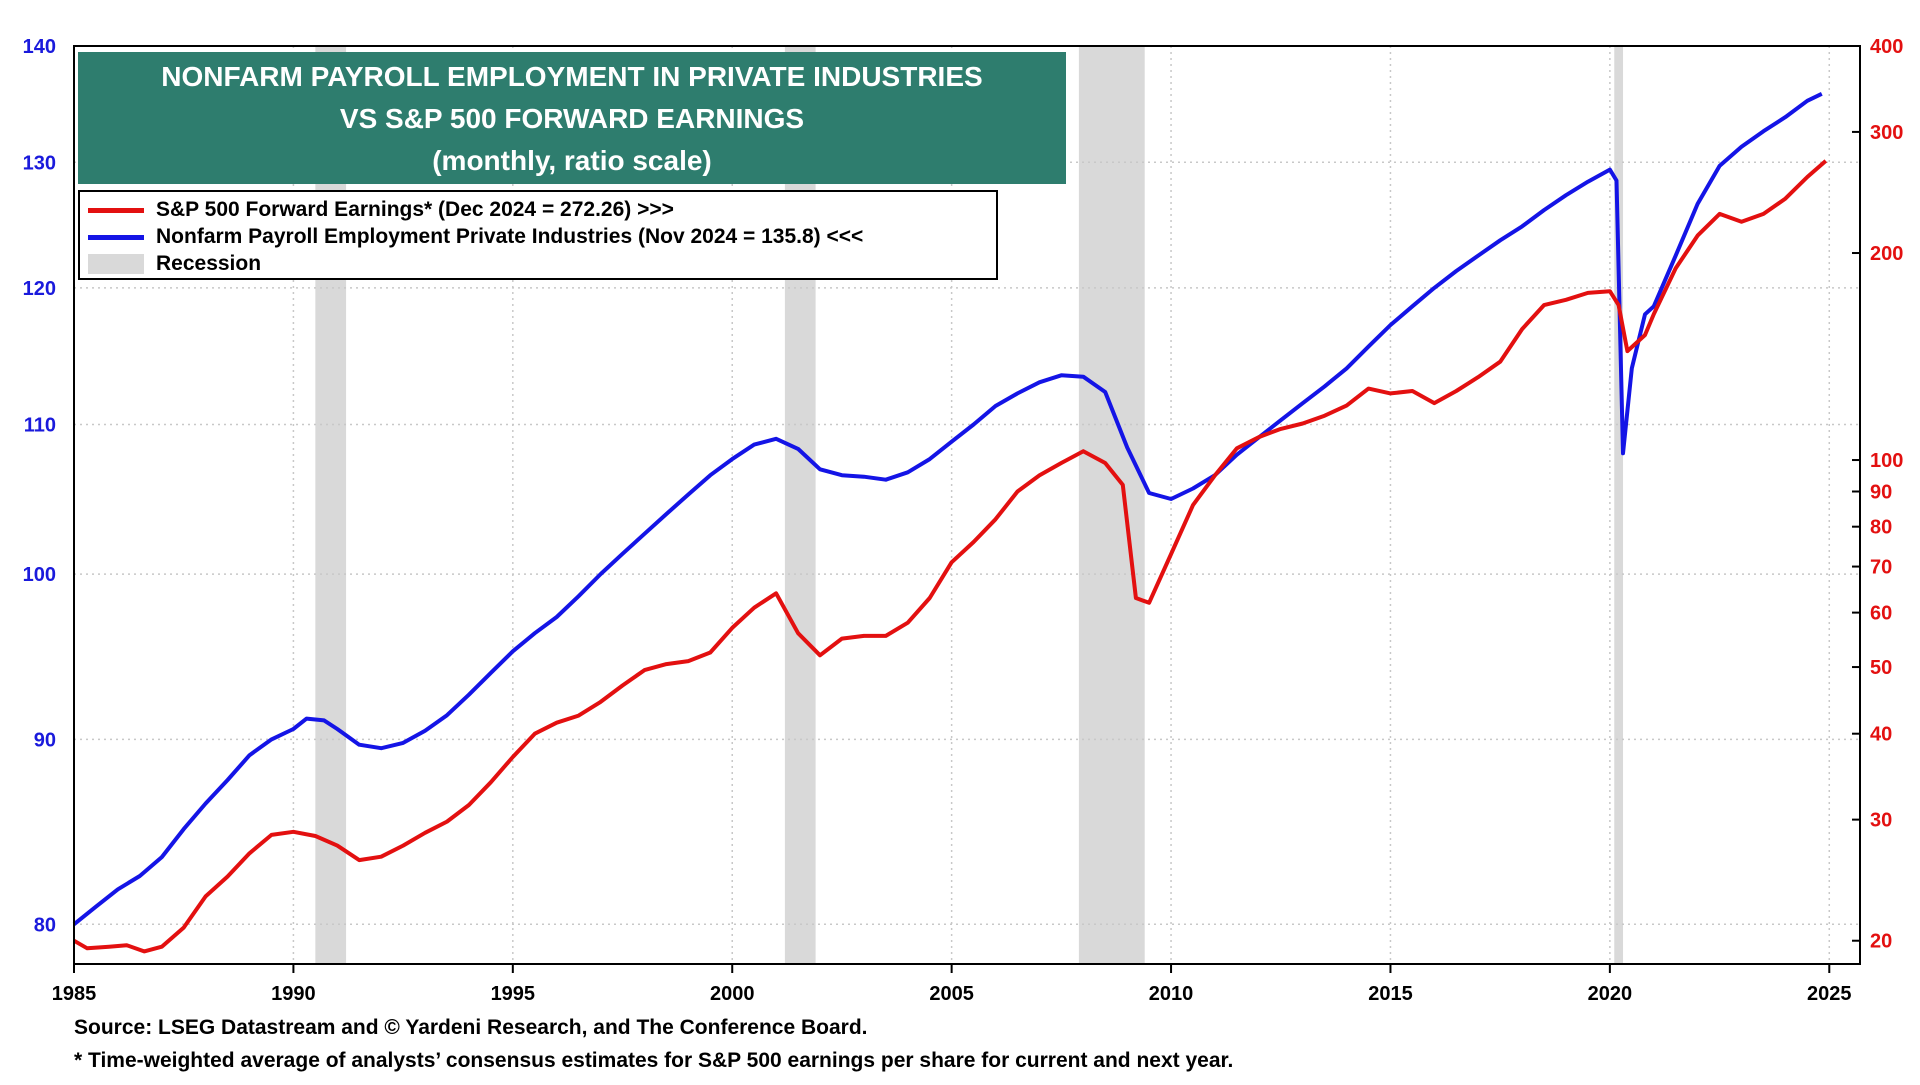 This screenshot has height=1085, width=1920. Describe the element at coordinates (513, 994) in the screenshot. I see `x-tick-label: 1995` at that location.